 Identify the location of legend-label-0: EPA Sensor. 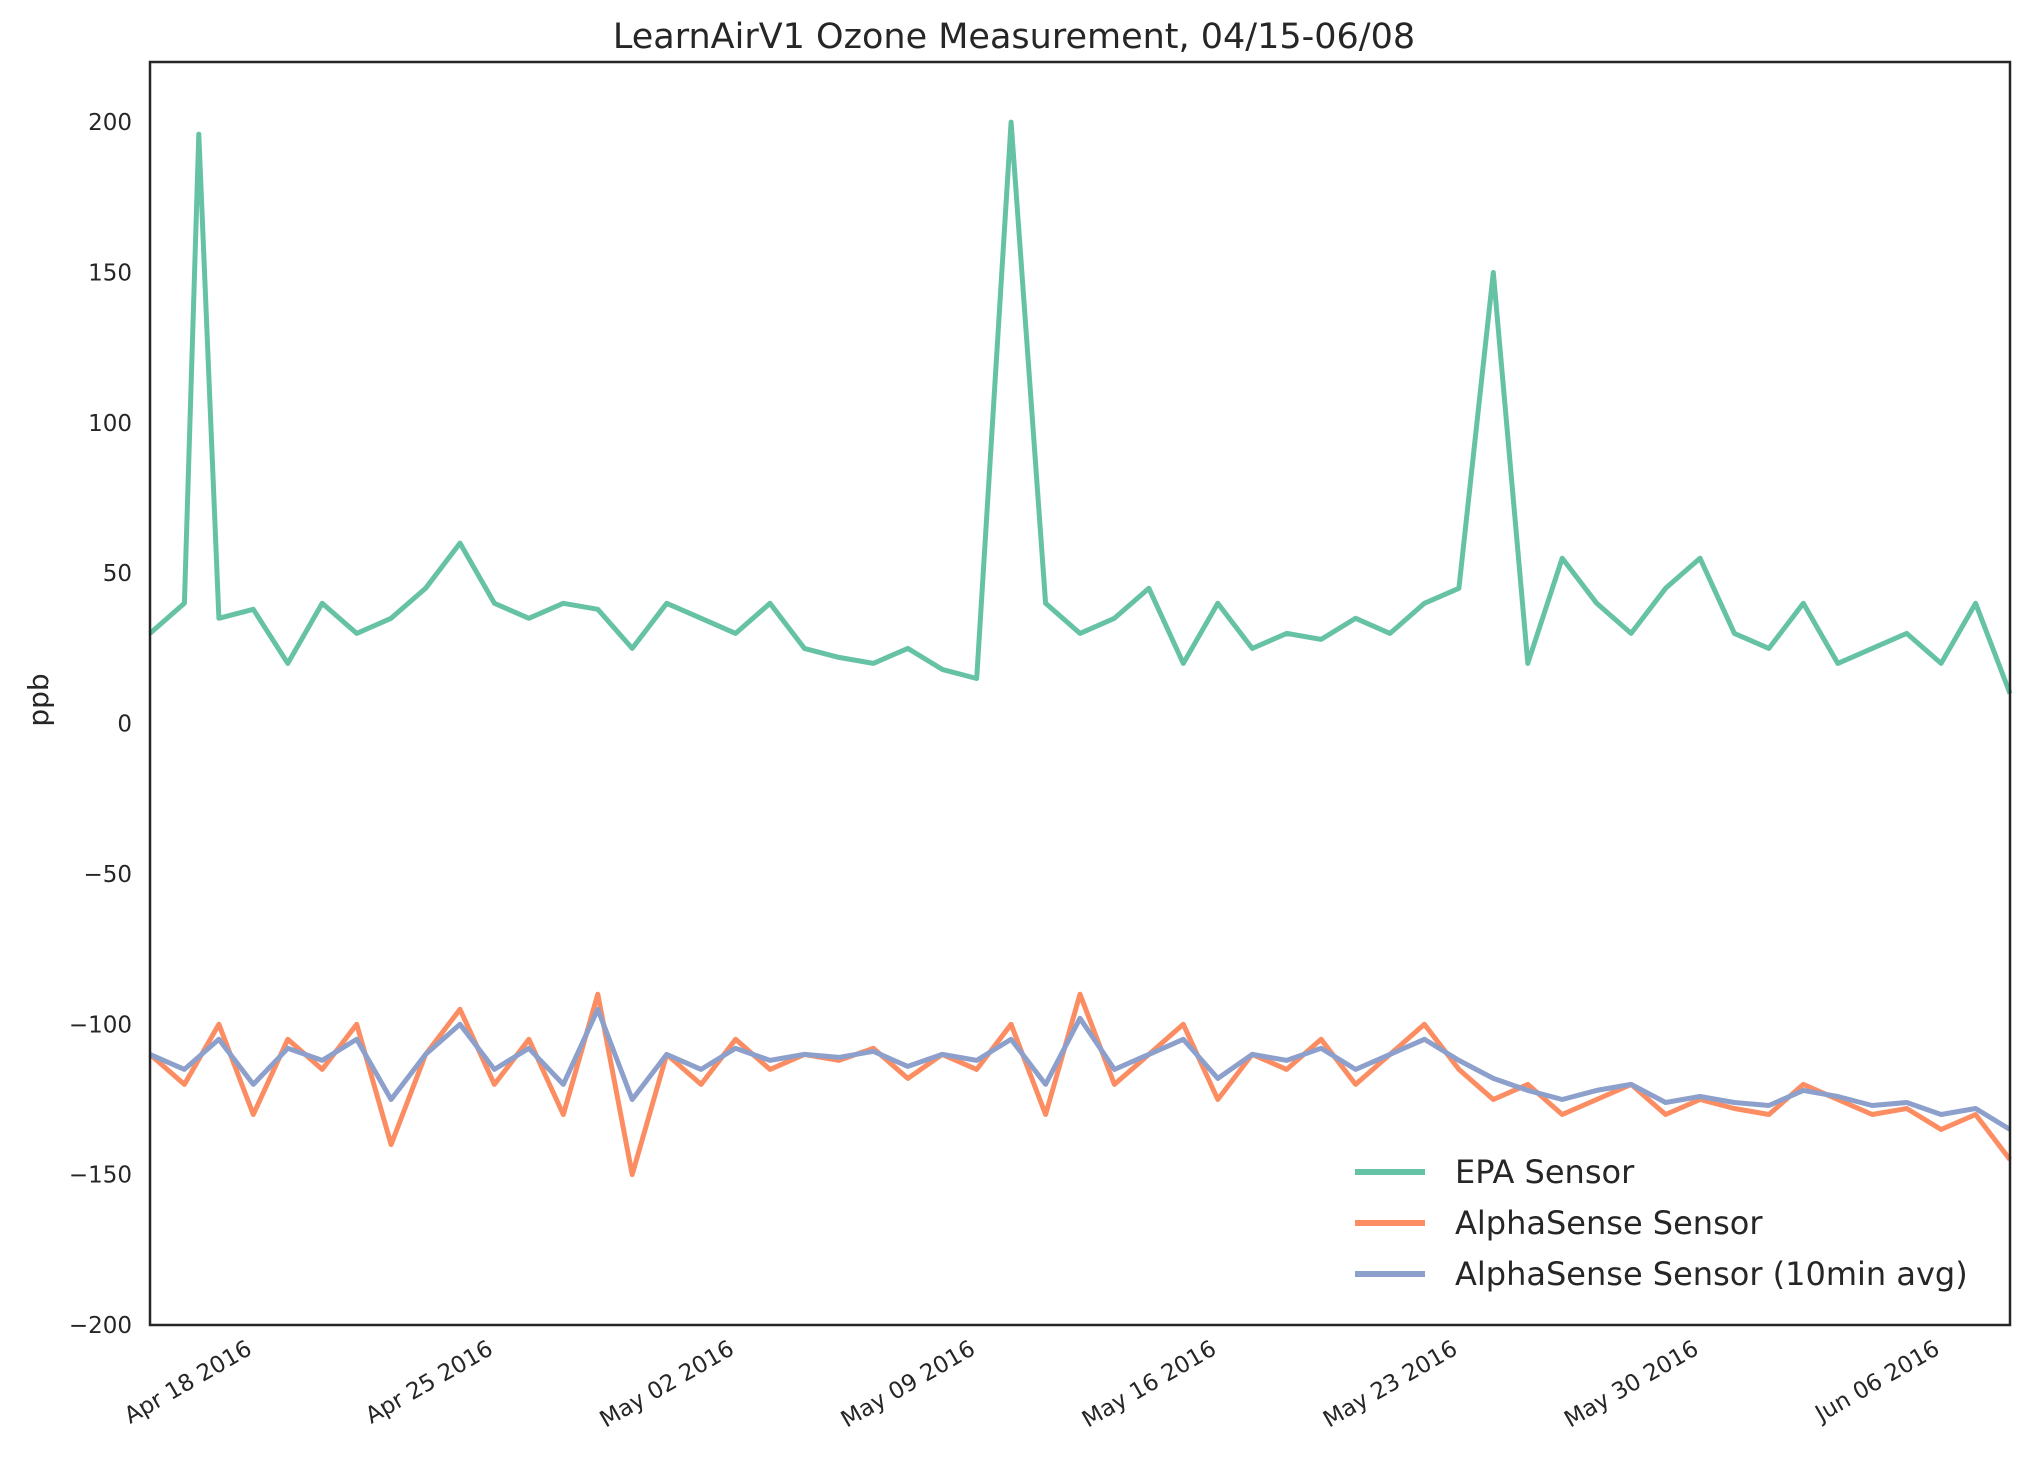
(1545, 1172).